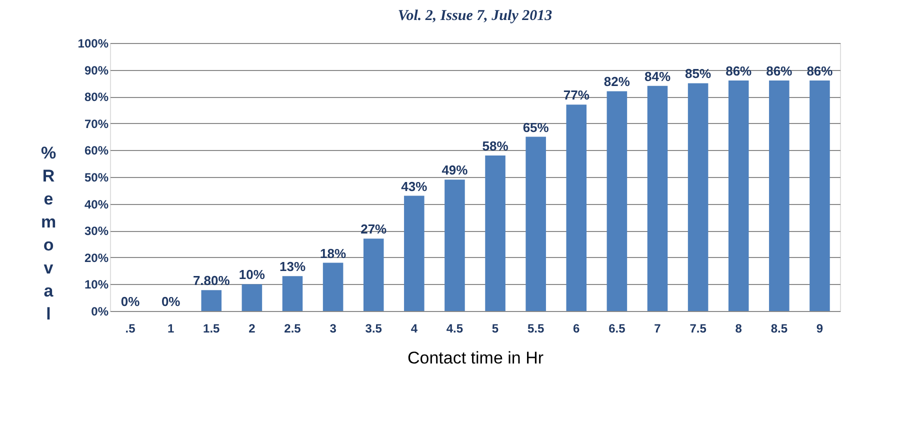  I want to click on y-tick-label: 20%, so click(96, 257).